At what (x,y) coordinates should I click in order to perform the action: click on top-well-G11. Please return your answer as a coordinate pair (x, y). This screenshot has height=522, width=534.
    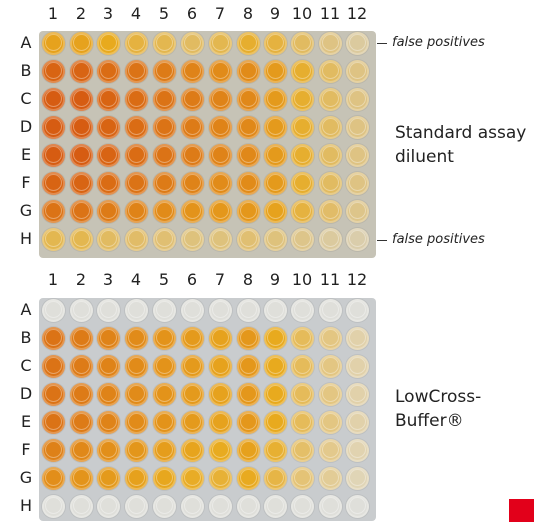
    Looking at the image, I should click on (330, 211).